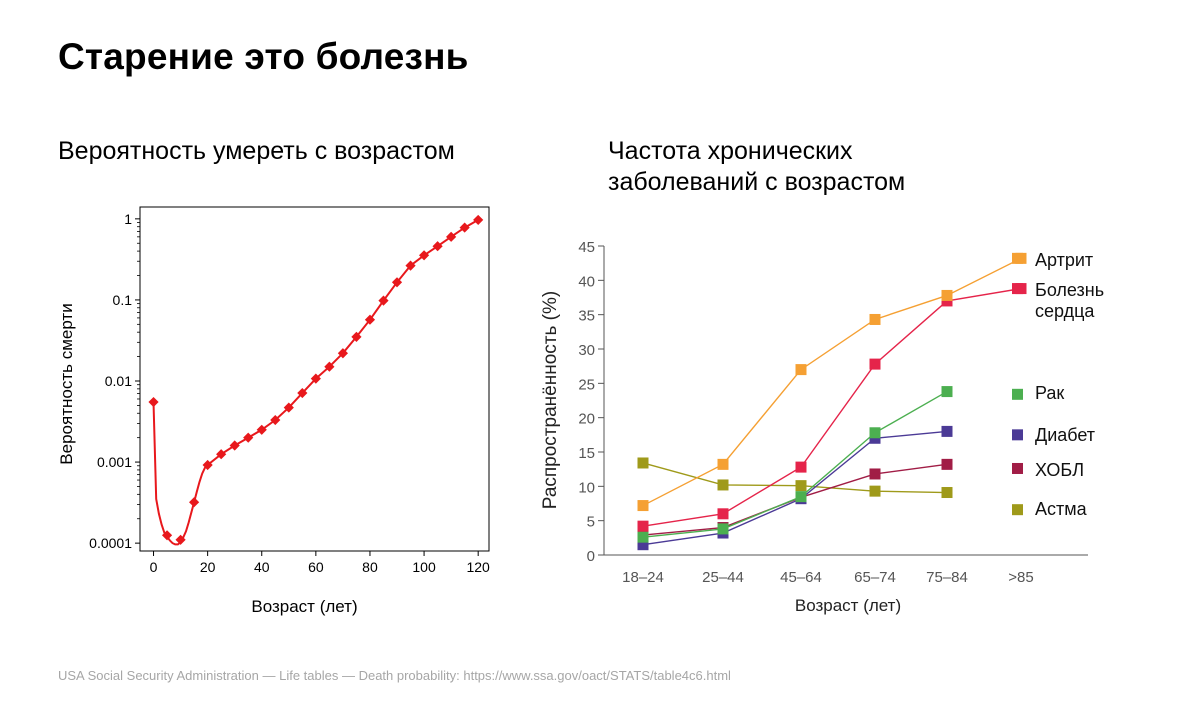  I want to click on x-tick-label: 100, so click(424, 567).